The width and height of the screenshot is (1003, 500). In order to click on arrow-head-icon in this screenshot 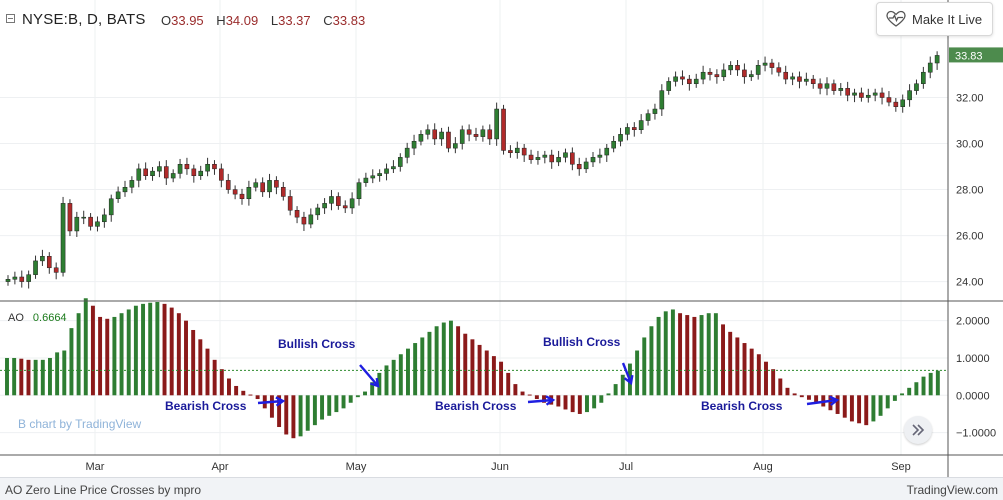, I will do `click(628, 380)`.